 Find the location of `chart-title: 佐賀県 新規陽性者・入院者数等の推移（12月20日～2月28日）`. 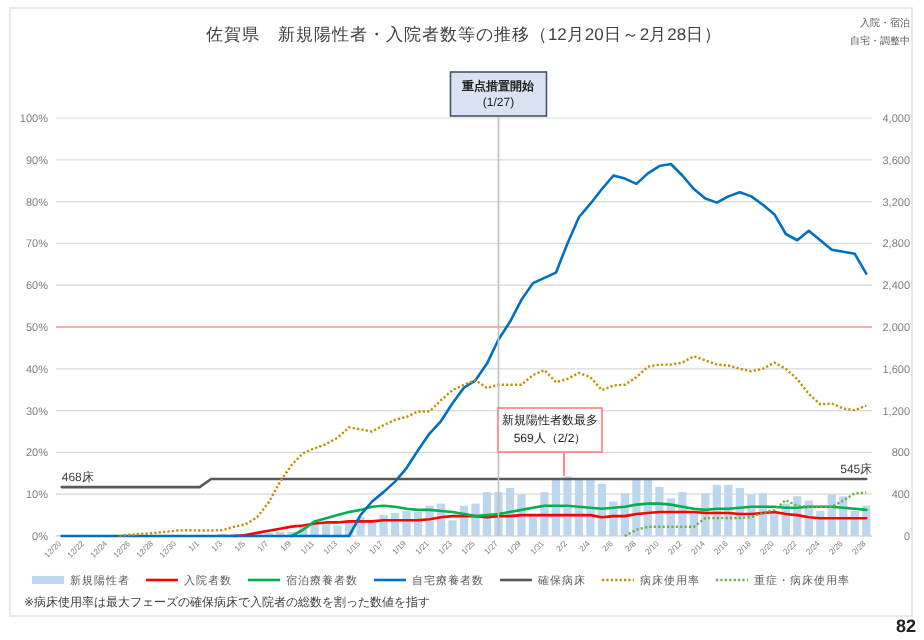

chart-title: 佐賀県 新規陽性者・入院者数等の推移（12月20日～2月28日） is located at coordinates (464, 34).